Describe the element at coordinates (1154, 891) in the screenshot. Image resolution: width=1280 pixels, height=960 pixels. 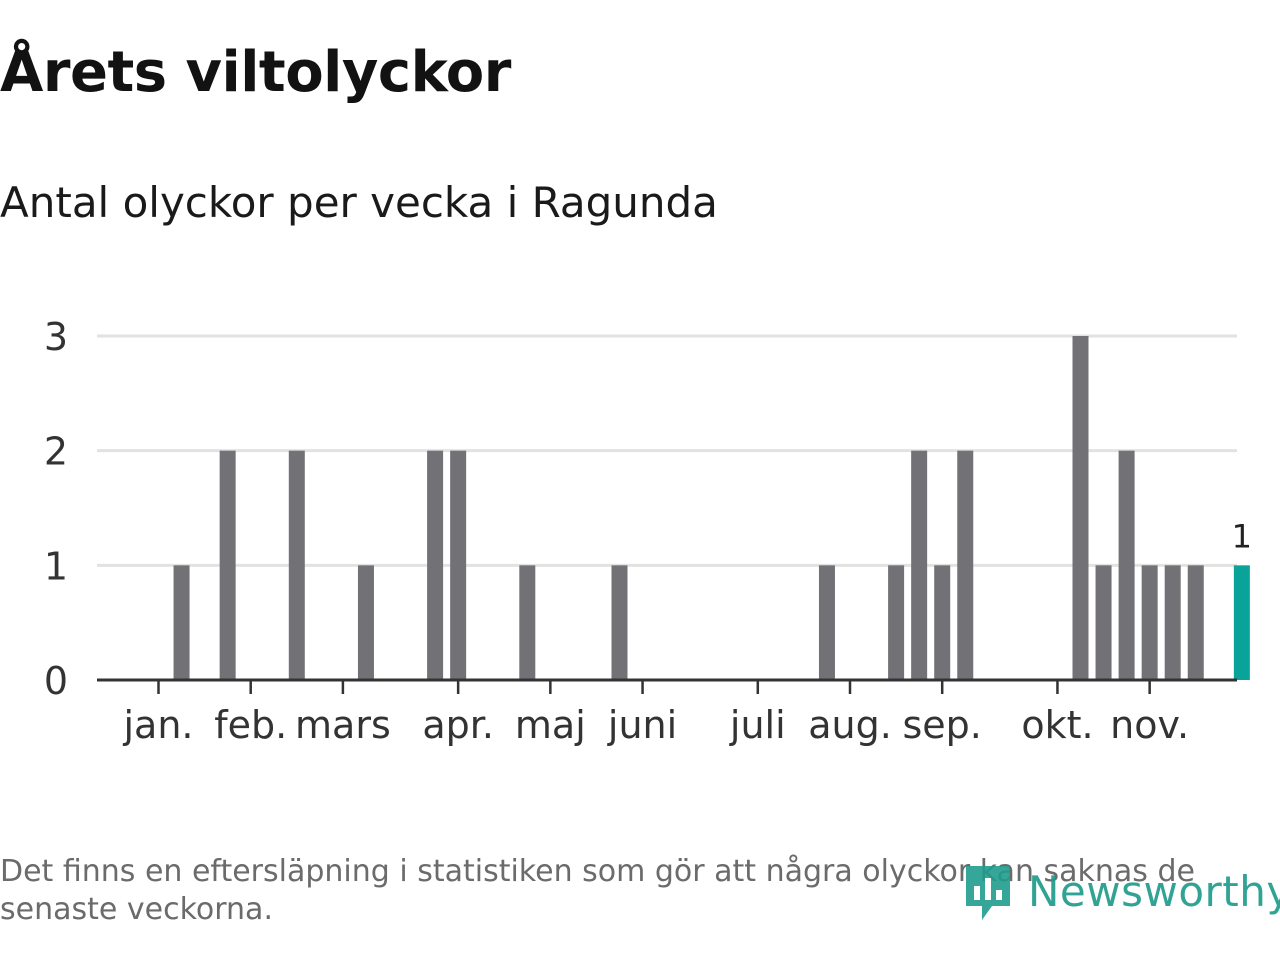
I see `newsworthy-logo-text: Newsworthy` at that location.